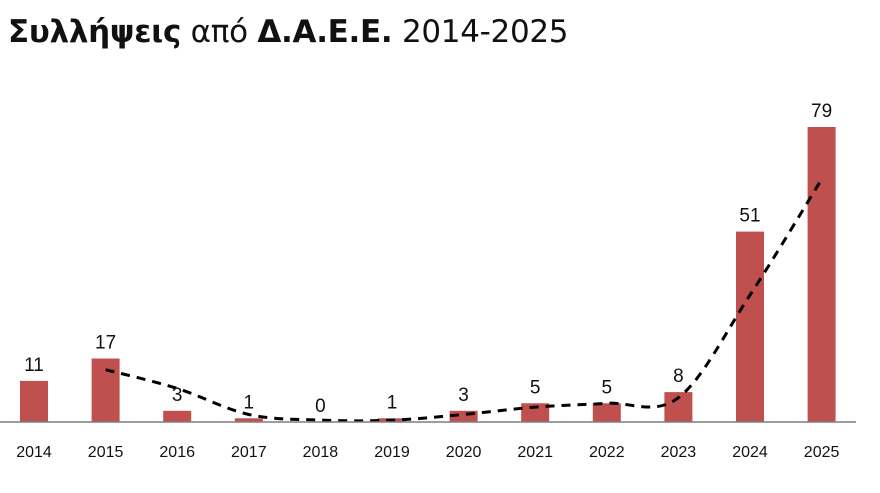 This screenshot has height=493, width=880. Describe the element at coordinates (535, 387) in the screenshot. I see `data-label-2021: 5` at that location.